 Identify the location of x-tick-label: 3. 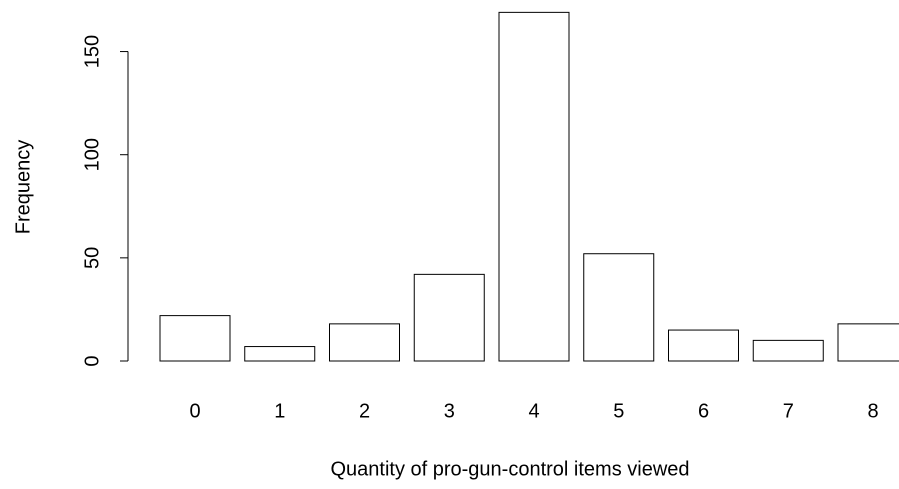
(449, 411).